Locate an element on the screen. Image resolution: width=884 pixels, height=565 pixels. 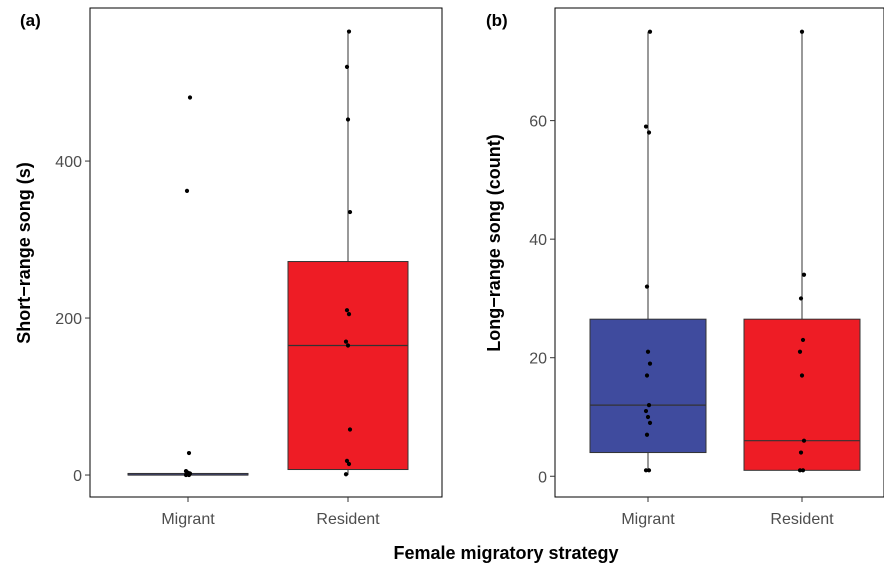
box-migrant is located at coordinates (648, 386).